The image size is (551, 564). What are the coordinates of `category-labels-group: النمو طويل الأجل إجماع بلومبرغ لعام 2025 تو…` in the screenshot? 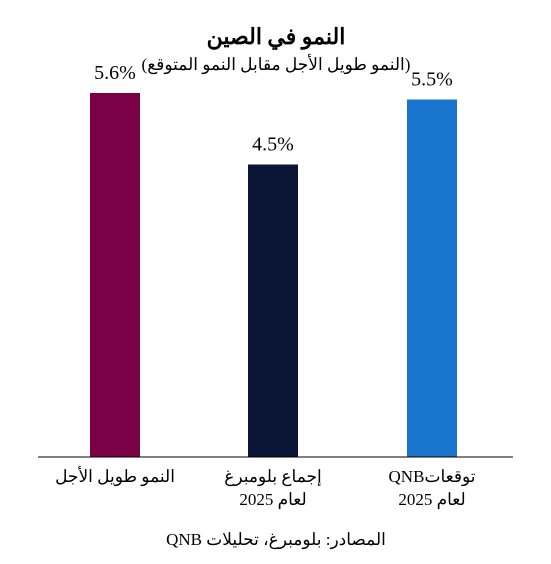 It's located at (265, 488).